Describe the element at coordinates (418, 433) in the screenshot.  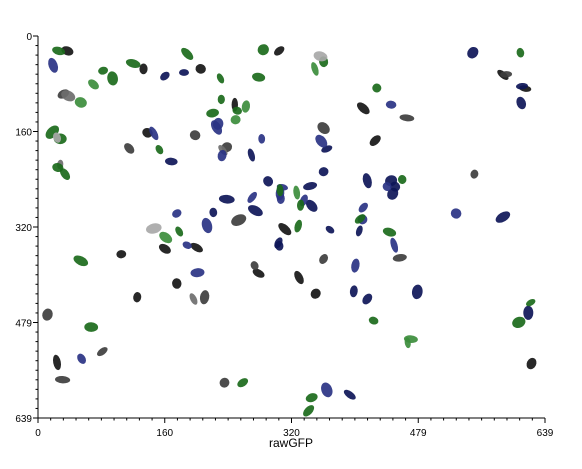
I see `x-tick-label: 479` at that location.